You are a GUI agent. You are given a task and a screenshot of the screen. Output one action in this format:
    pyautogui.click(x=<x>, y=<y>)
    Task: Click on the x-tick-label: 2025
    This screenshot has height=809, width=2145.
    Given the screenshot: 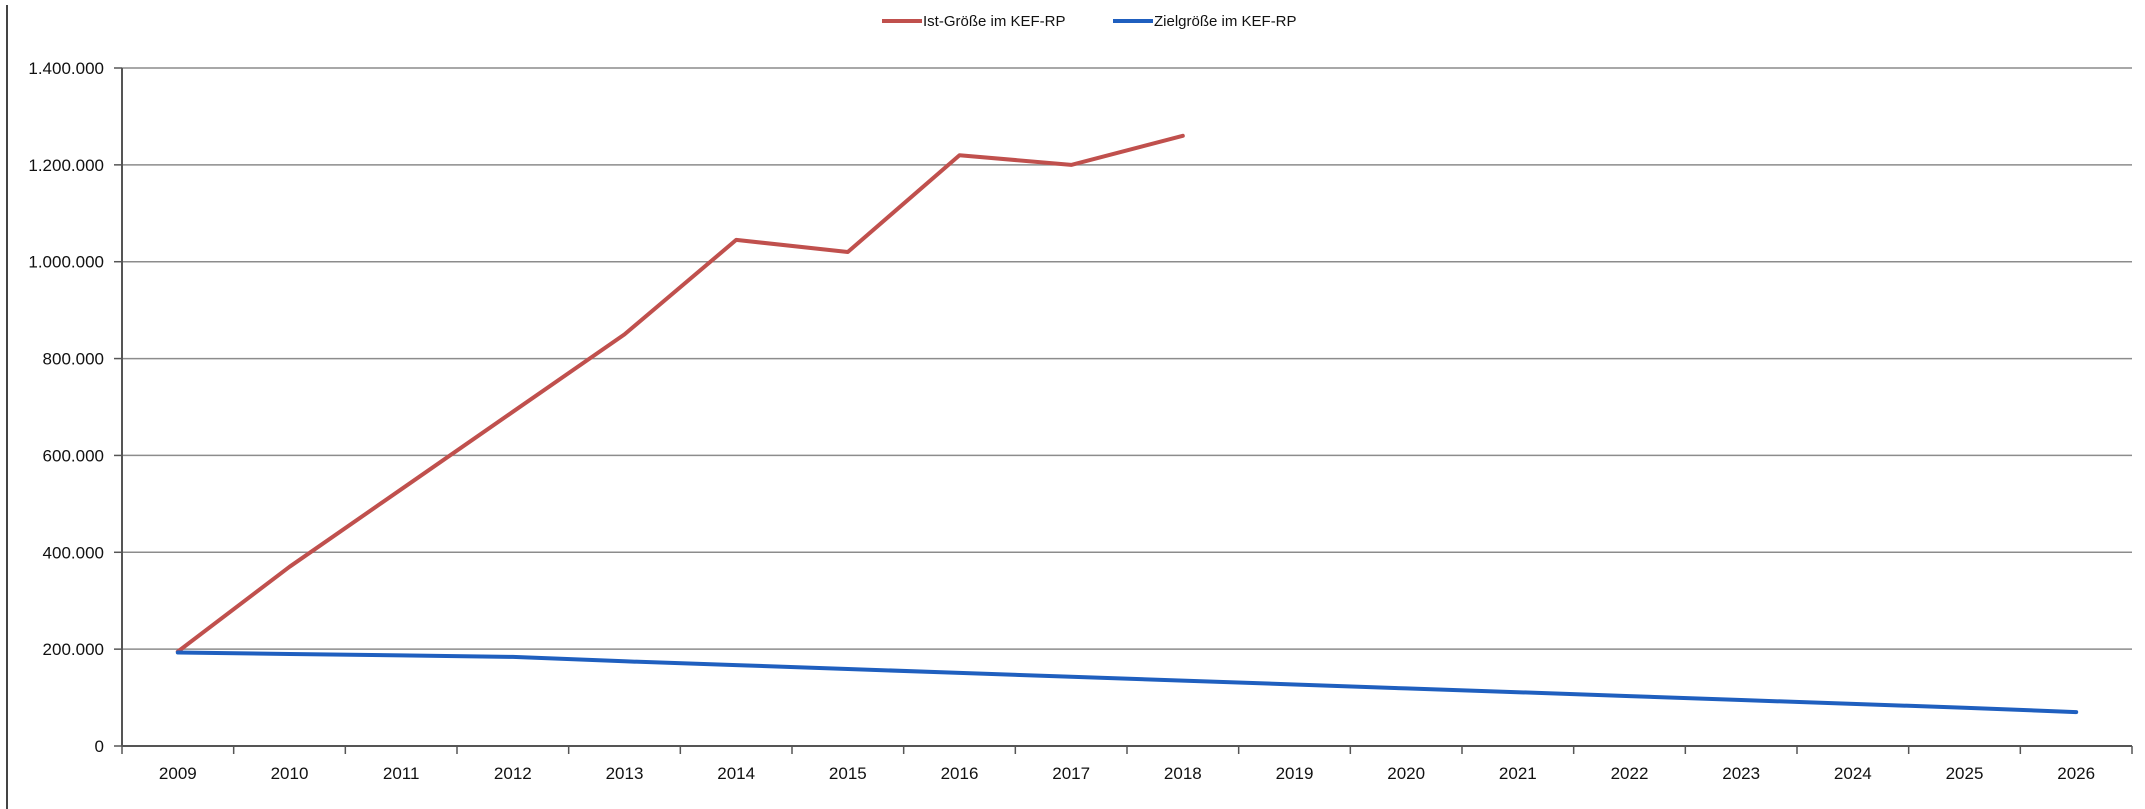 What is the action you would take?
    pyautogui.click(x=1965, y=773)
    